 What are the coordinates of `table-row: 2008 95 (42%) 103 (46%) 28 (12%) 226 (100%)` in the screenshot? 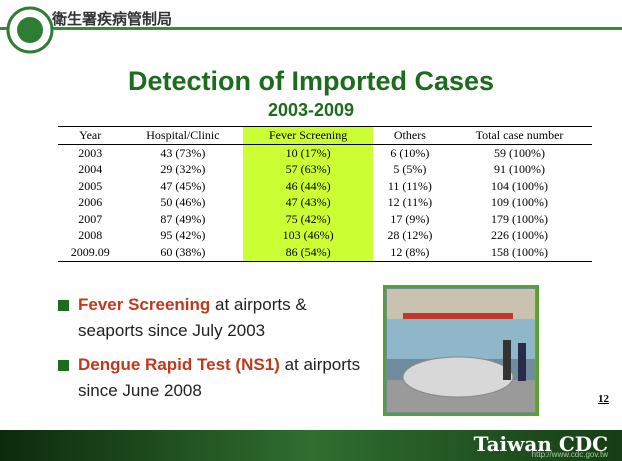 It's located at (325, 235).